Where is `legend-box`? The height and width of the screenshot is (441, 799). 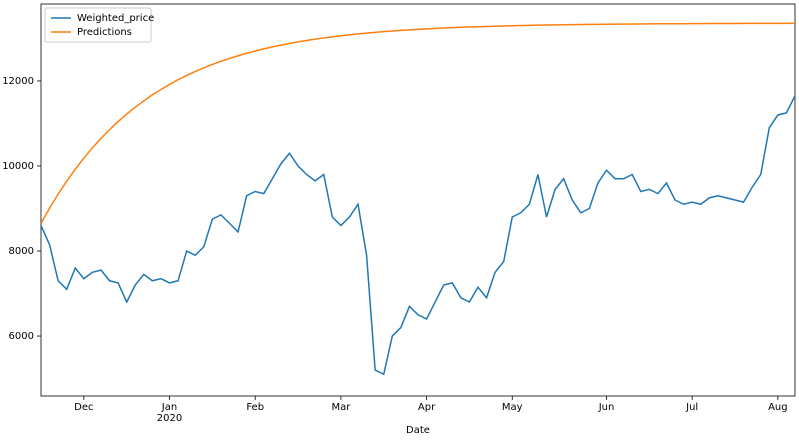 legend-box is located at coordinates (98, 25).